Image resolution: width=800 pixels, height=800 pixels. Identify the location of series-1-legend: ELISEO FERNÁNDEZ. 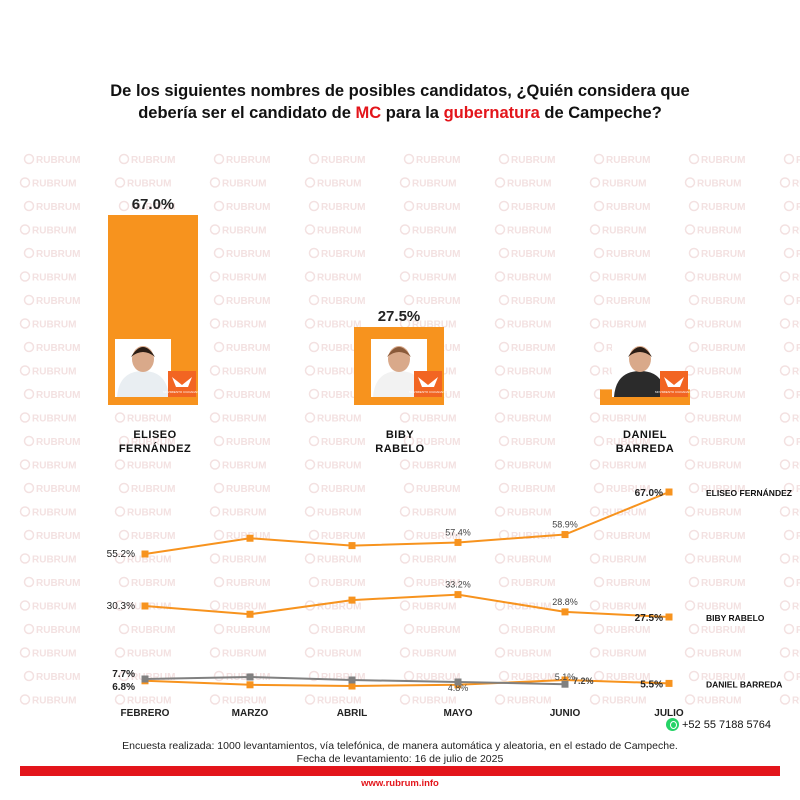
(749, 493).